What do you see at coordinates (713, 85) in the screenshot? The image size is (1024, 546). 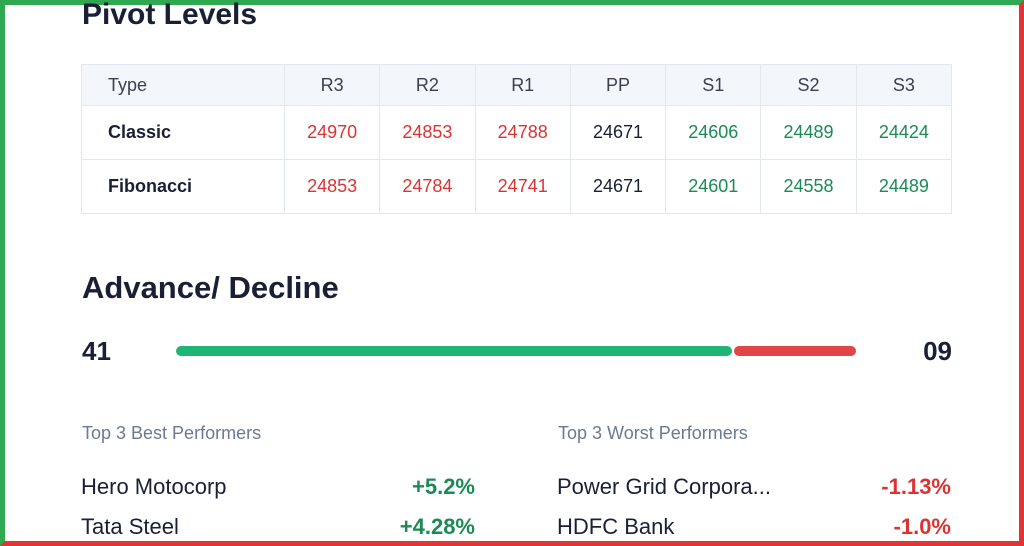 I see `header-s1: S1` at bounding box center [713, 85].